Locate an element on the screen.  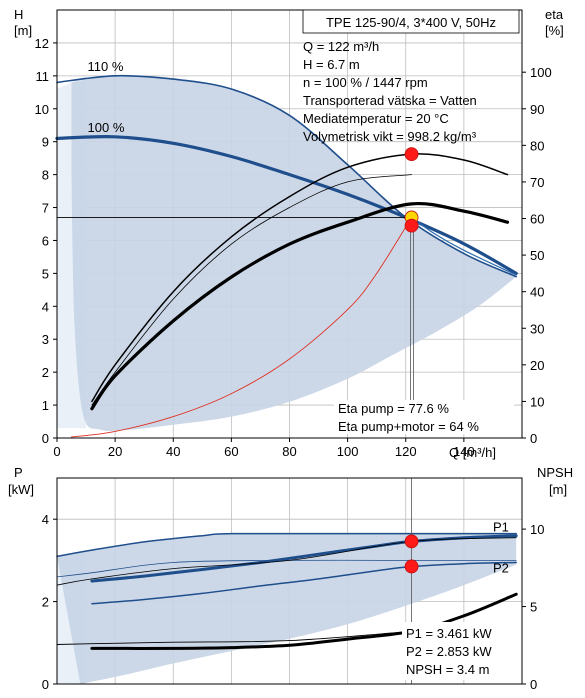
y2-tick-label: 30 is located at coordinates (537, 328).